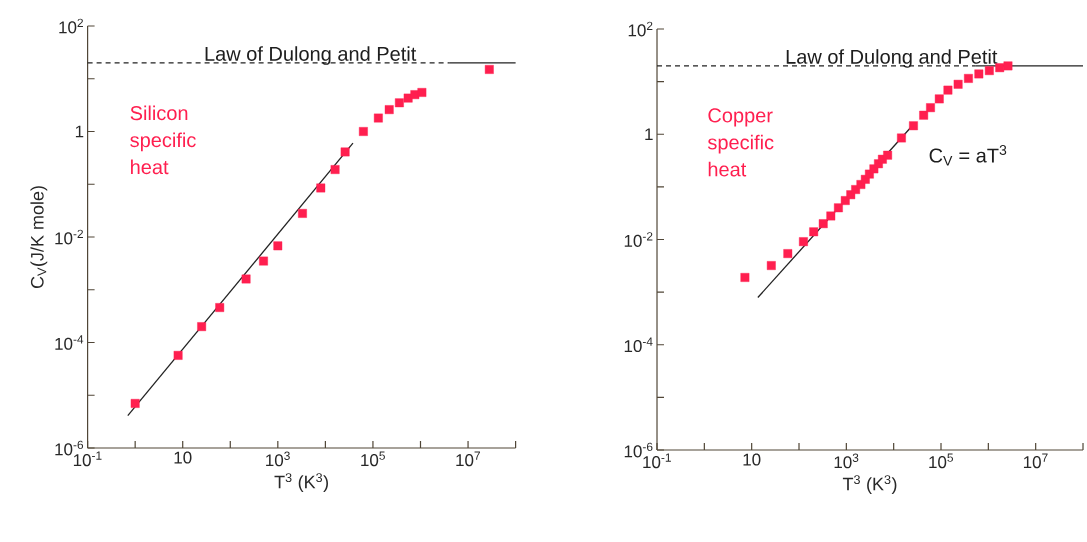  What do you see at coordinates (163, 140) in the screenshot?
I see `text: Silicon specific heat` at bounding box center [163, 140].